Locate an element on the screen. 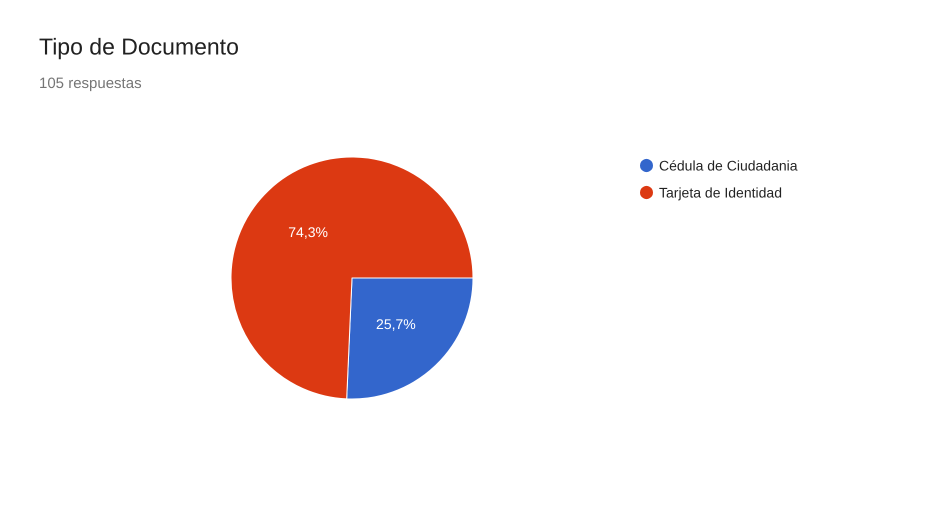  data-label: 25,7% is located at coordinates (396, 324).